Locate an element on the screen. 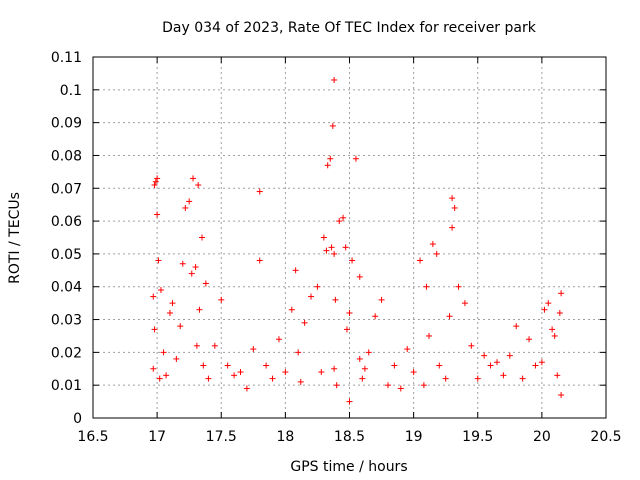  y-tick-label: 0.04 is located at coordinates (66, 288).